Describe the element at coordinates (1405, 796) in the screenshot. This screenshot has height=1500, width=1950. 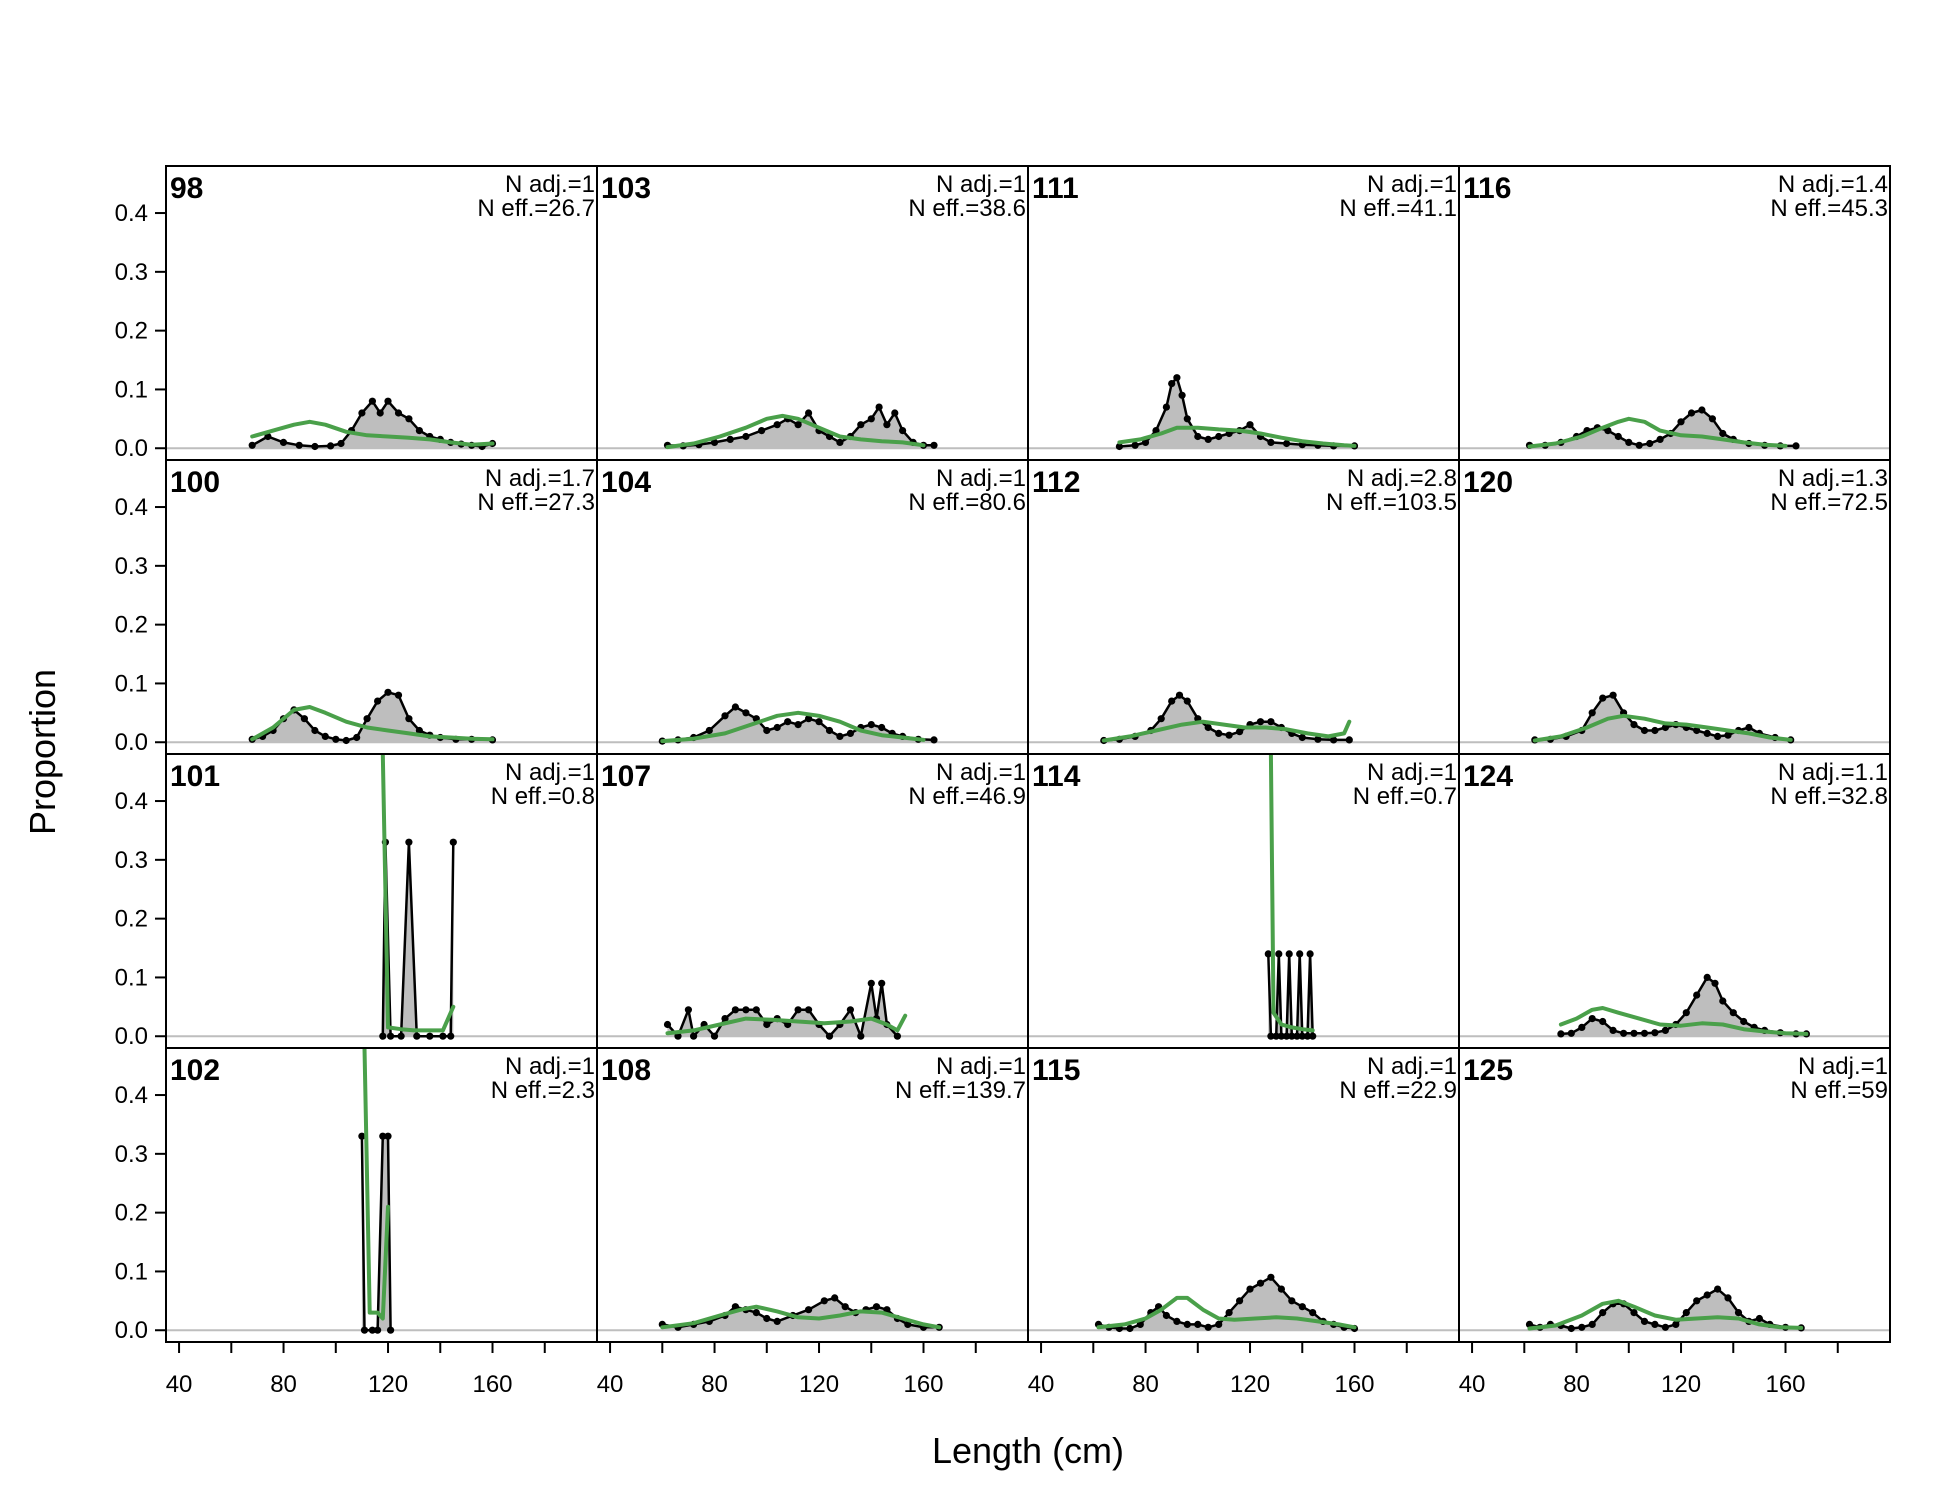
I see `n-eff-label: N eff.=0.7` at that location.